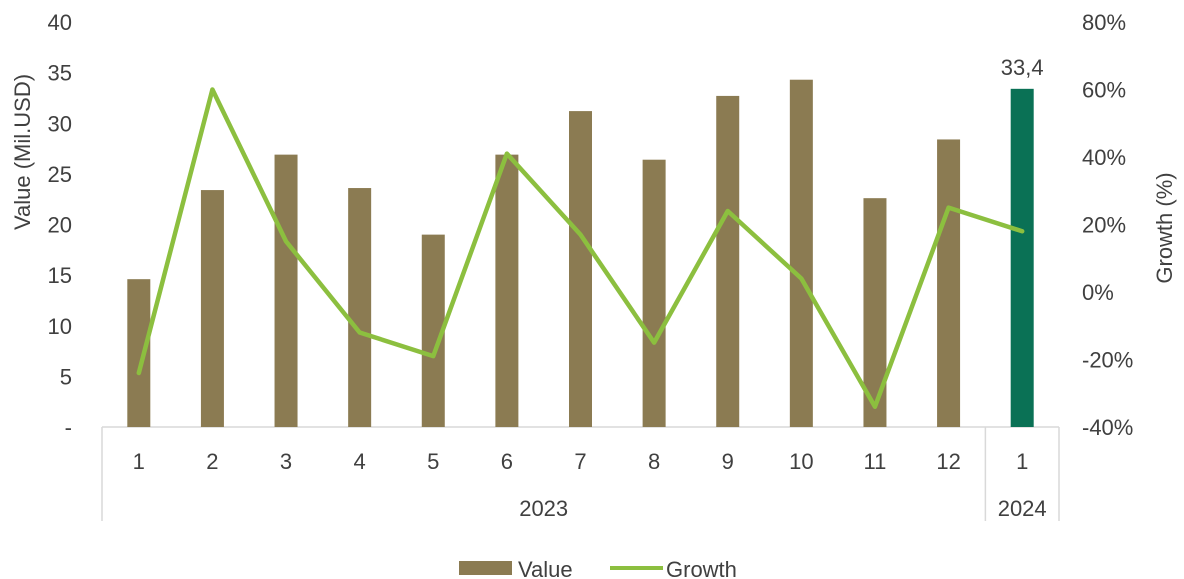 The width and height of the screenshot is (1184, 579). What do you see at coordinates (60, 326) in the screenshot?
I see `y-tick-label: 10` at bounding box center [60, 326].